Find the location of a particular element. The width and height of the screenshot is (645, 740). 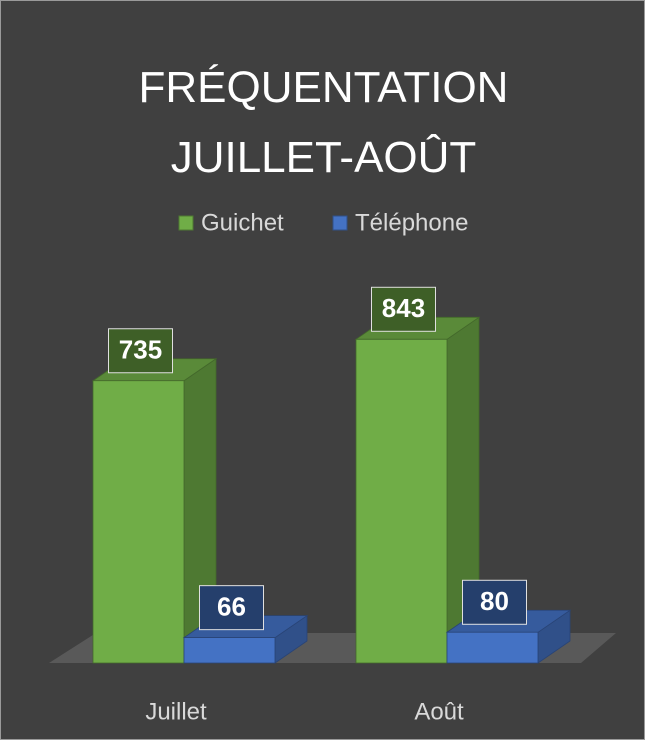

legend-label: Téléphone is located at coordinates (411, 222).